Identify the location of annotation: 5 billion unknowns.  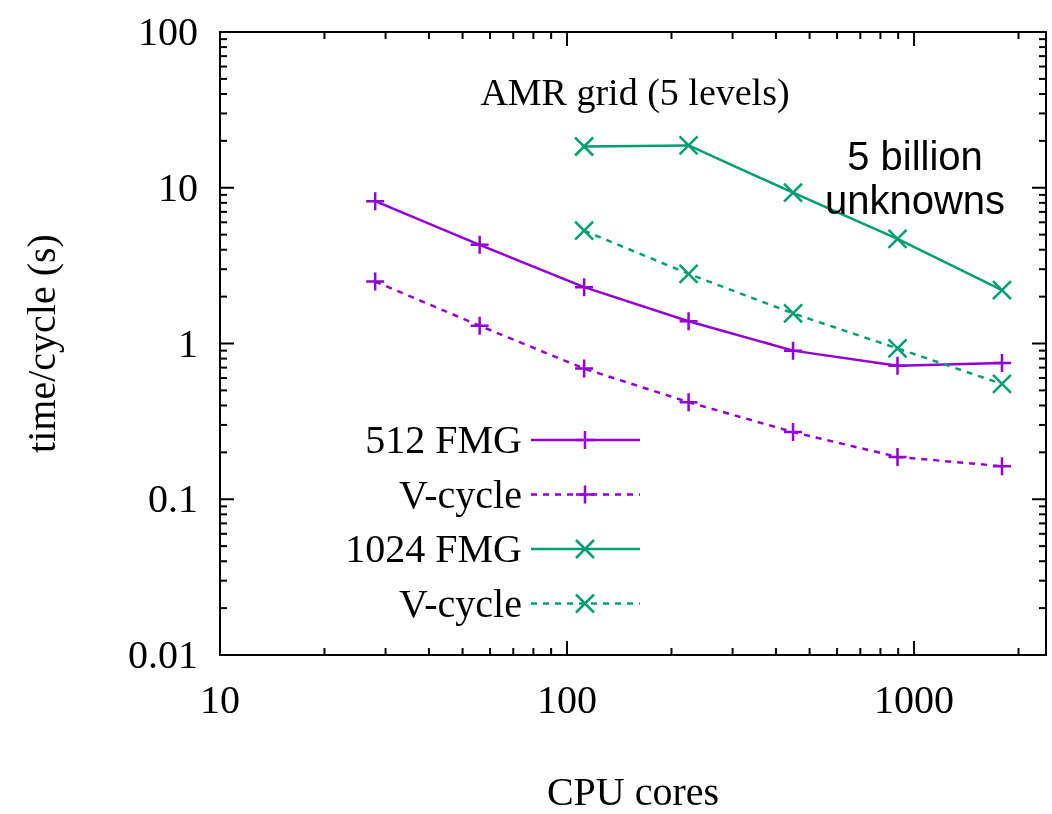
(915, 178).